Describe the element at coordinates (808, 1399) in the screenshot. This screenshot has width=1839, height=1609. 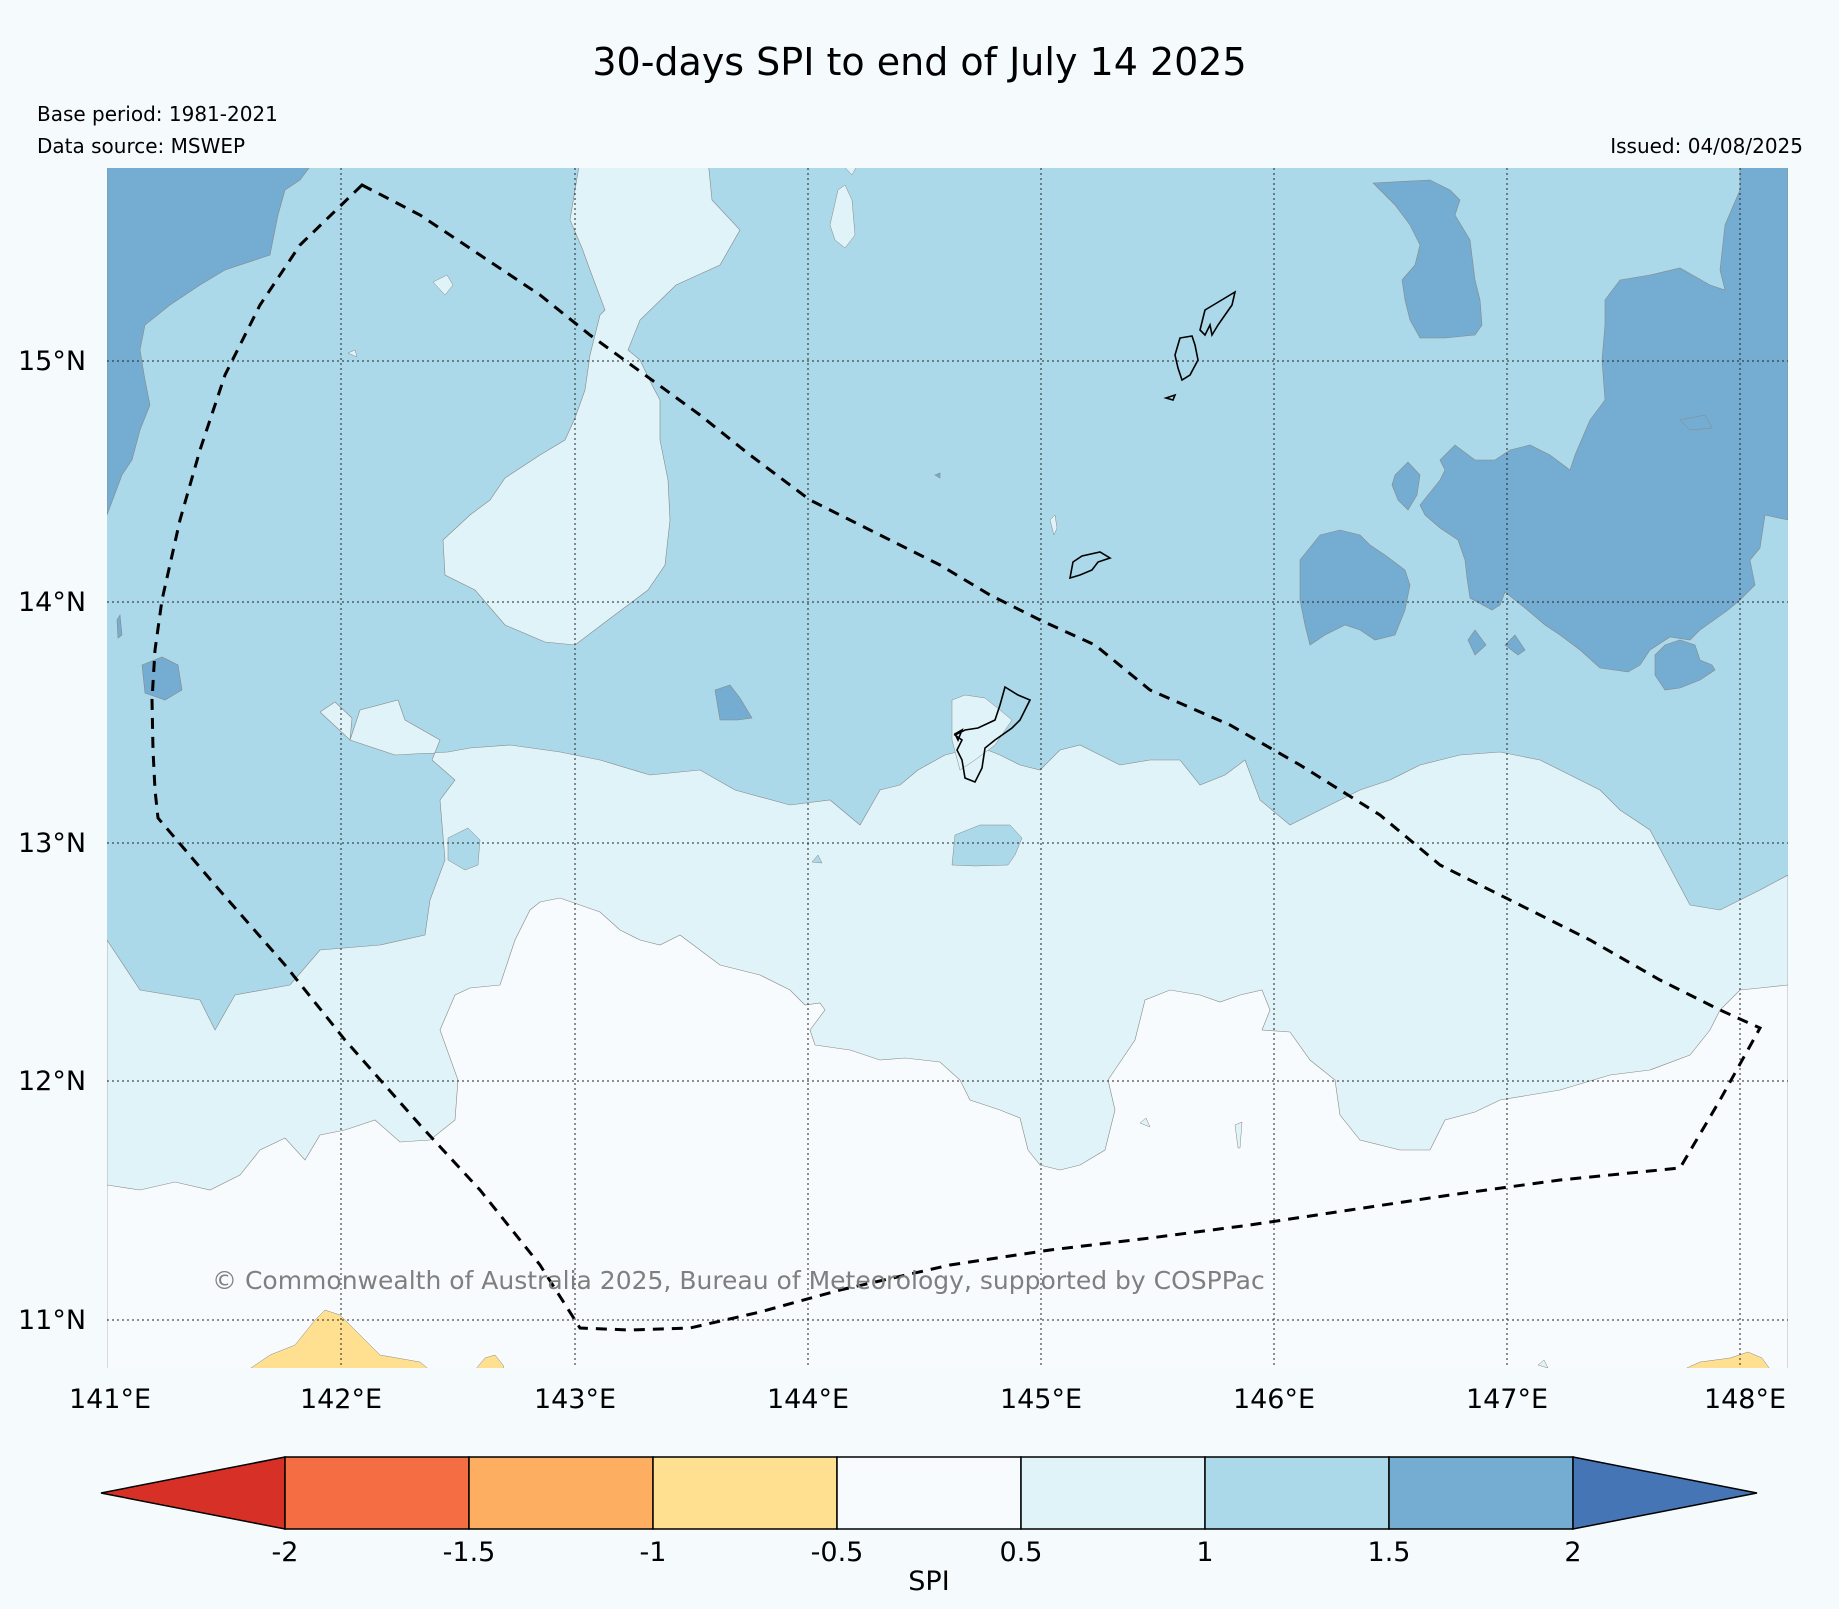
I see `lon-tick-144: 144°E` at that location.